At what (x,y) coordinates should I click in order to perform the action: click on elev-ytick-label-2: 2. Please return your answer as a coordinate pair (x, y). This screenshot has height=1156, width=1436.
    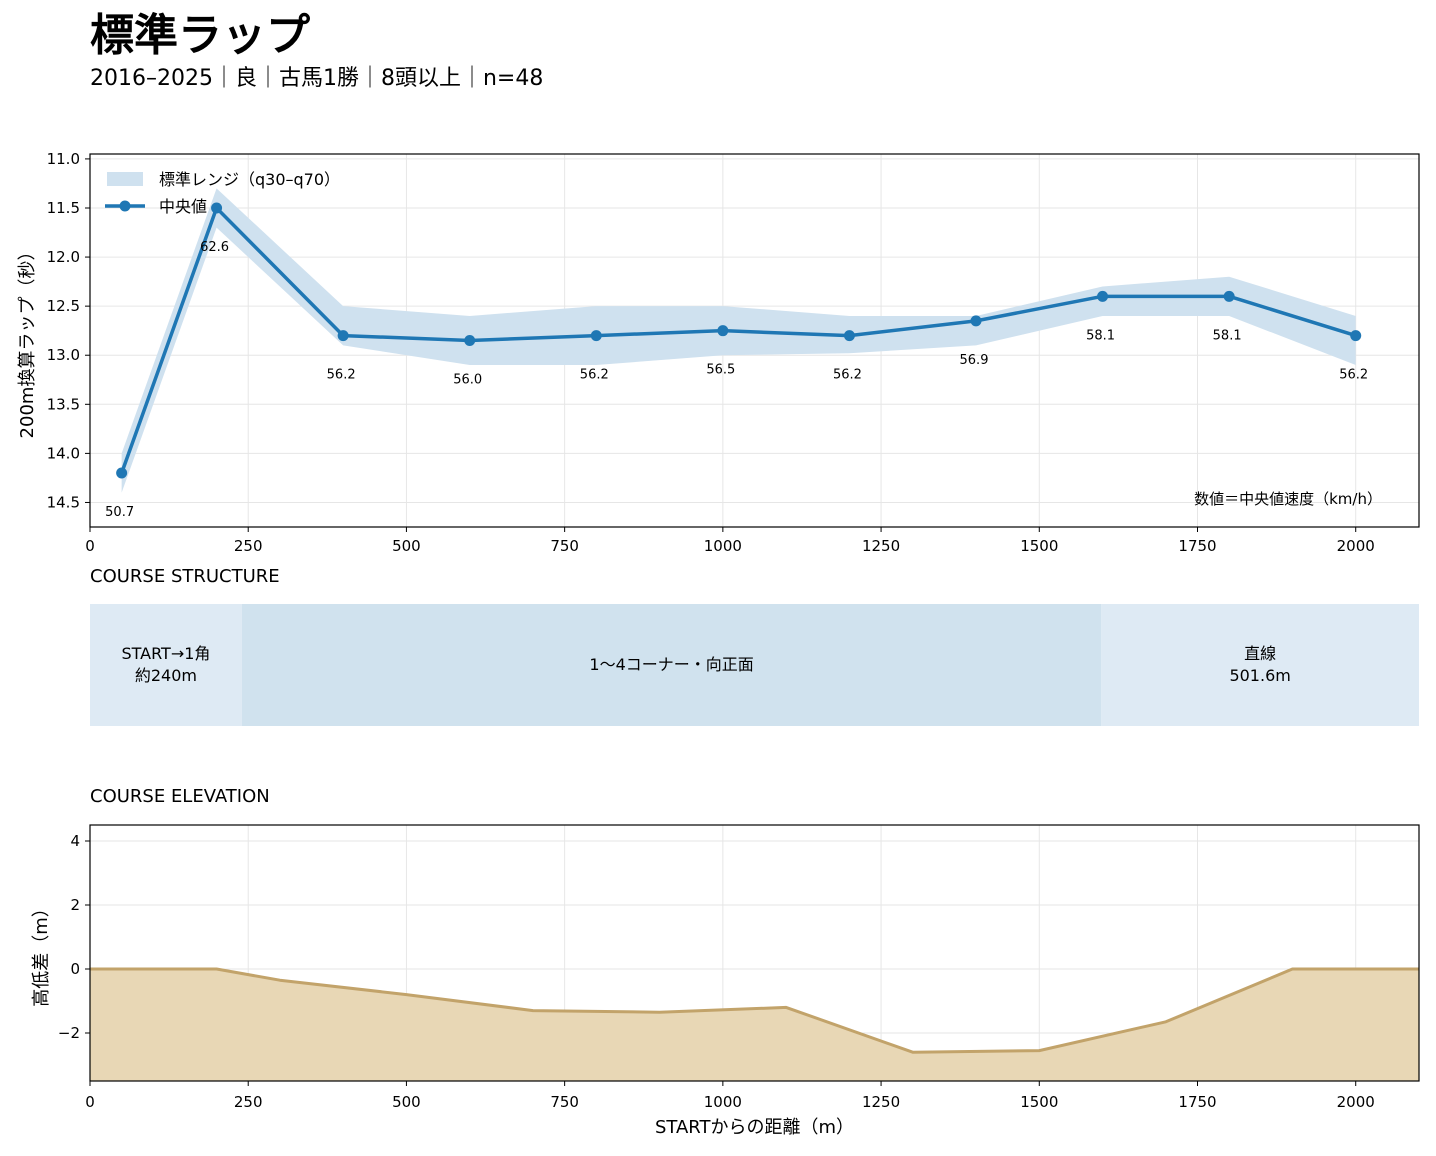
    Looking at the image, I should click on (75, 905).